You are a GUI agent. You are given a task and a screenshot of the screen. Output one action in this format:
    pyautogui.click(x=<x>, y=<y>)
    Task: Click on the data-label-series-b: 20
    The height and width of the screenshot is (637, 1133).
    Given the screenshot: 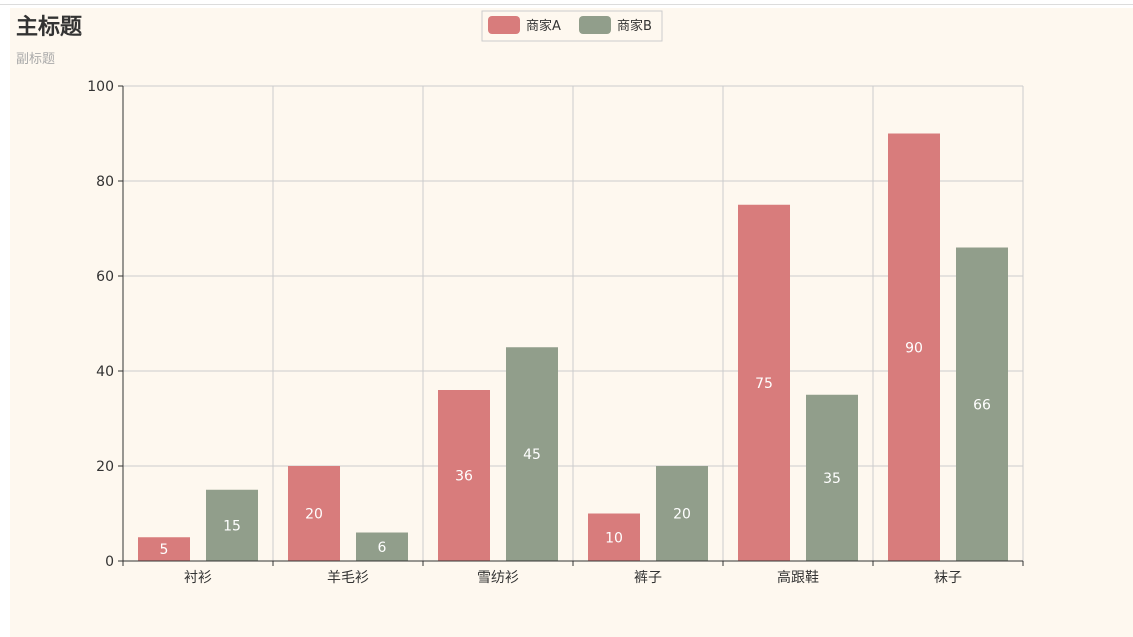 What is the action you would take?
    pyautogui.click(x=682, y=515)
    